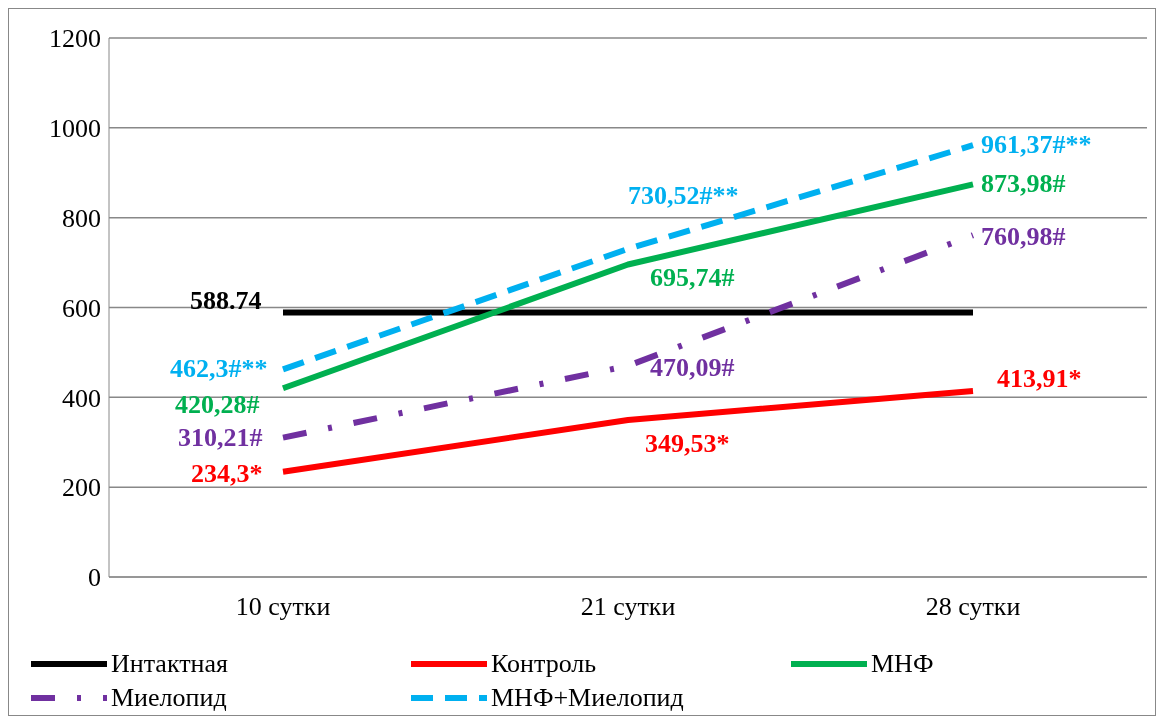  I want to click on data-label: 349,53*, so click(687, 443).